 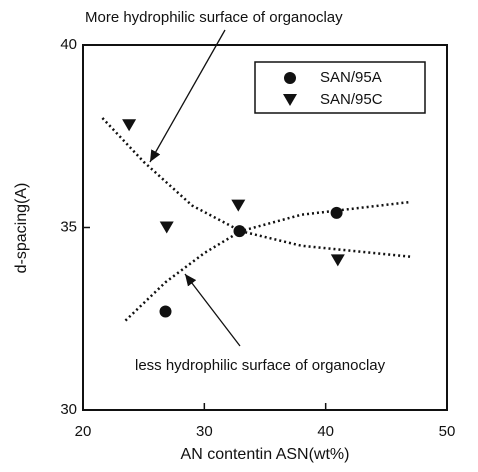 What do you see at coordinates (21, 228) in the screenshot?
I see `y-axis-label: d-spacing(A)` at bounding box center [21, 228].